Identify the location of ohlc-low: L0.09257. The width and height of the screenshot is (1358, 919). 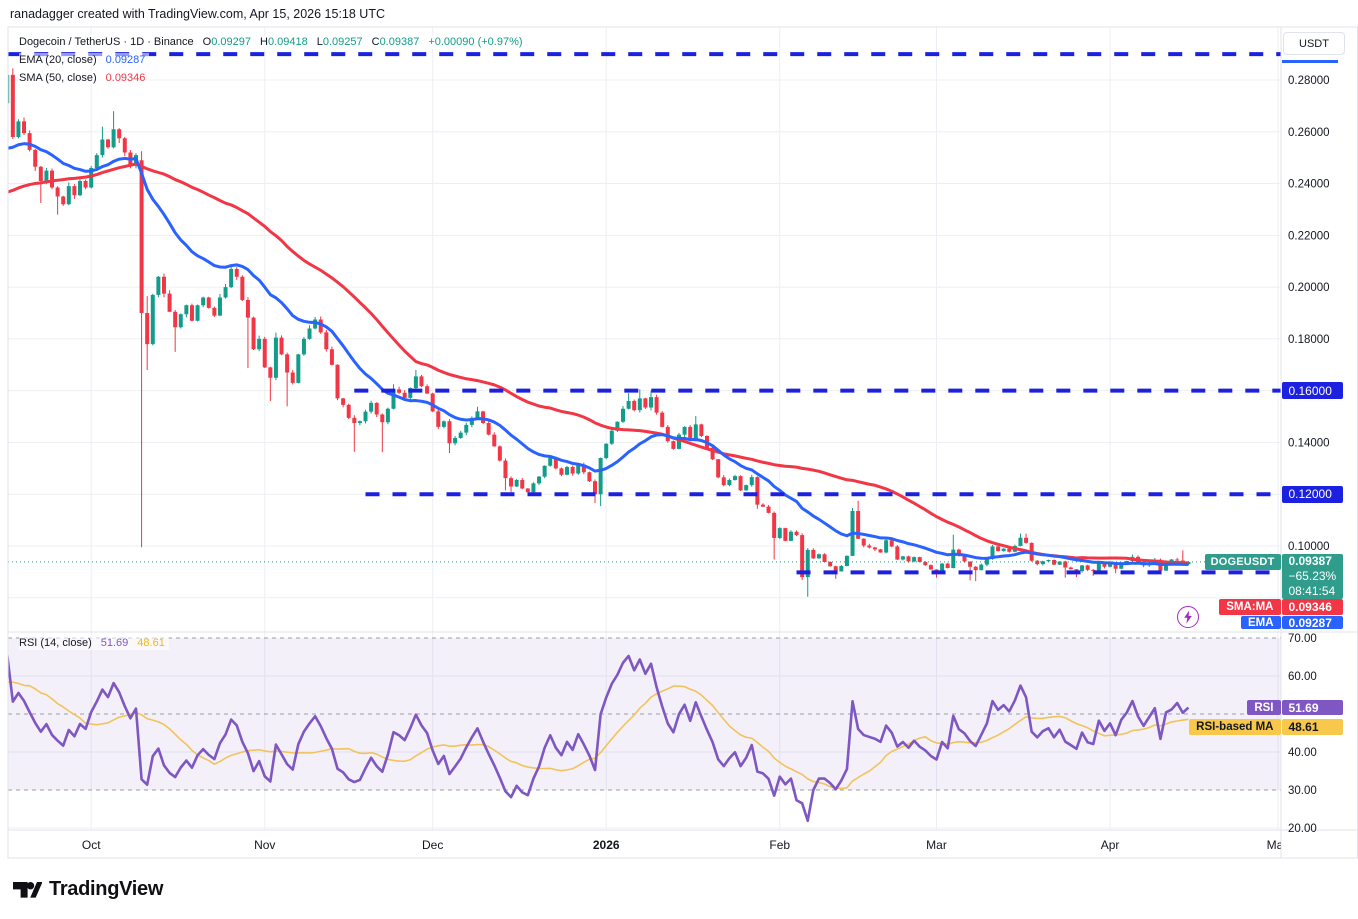
(340, 42).